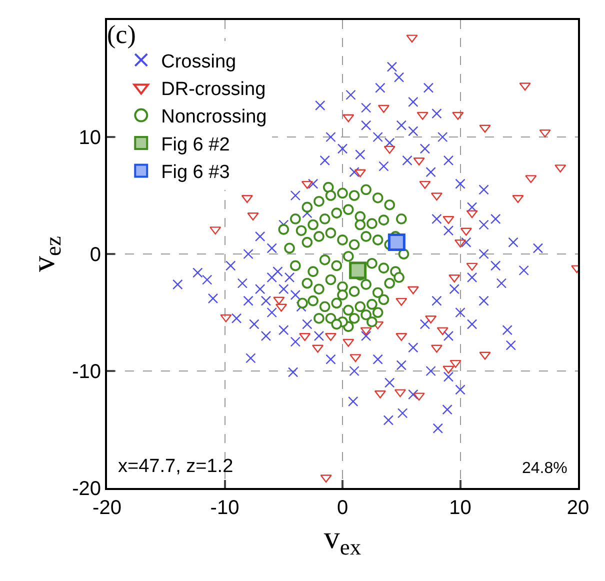 The image size is (605, 581). Describe the element at coordinates (95, 255) in the screenshot. I see `y-tick-label: 0` at that location.